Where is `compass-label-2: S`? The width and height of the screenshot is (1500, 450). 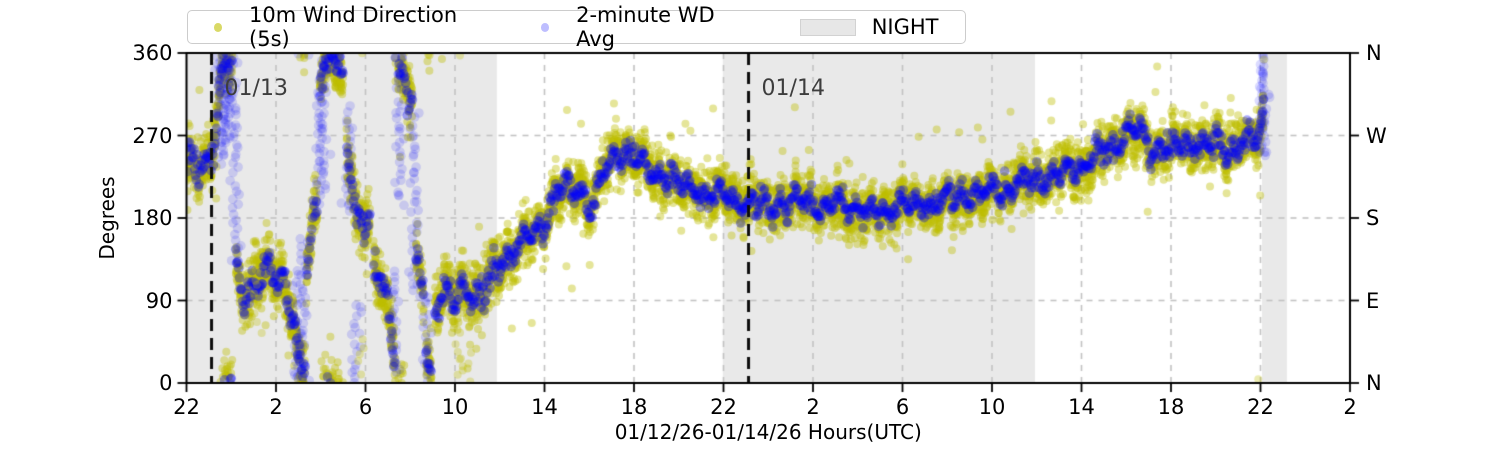 compass-label-2: S is located at coordinates (1373, 218).